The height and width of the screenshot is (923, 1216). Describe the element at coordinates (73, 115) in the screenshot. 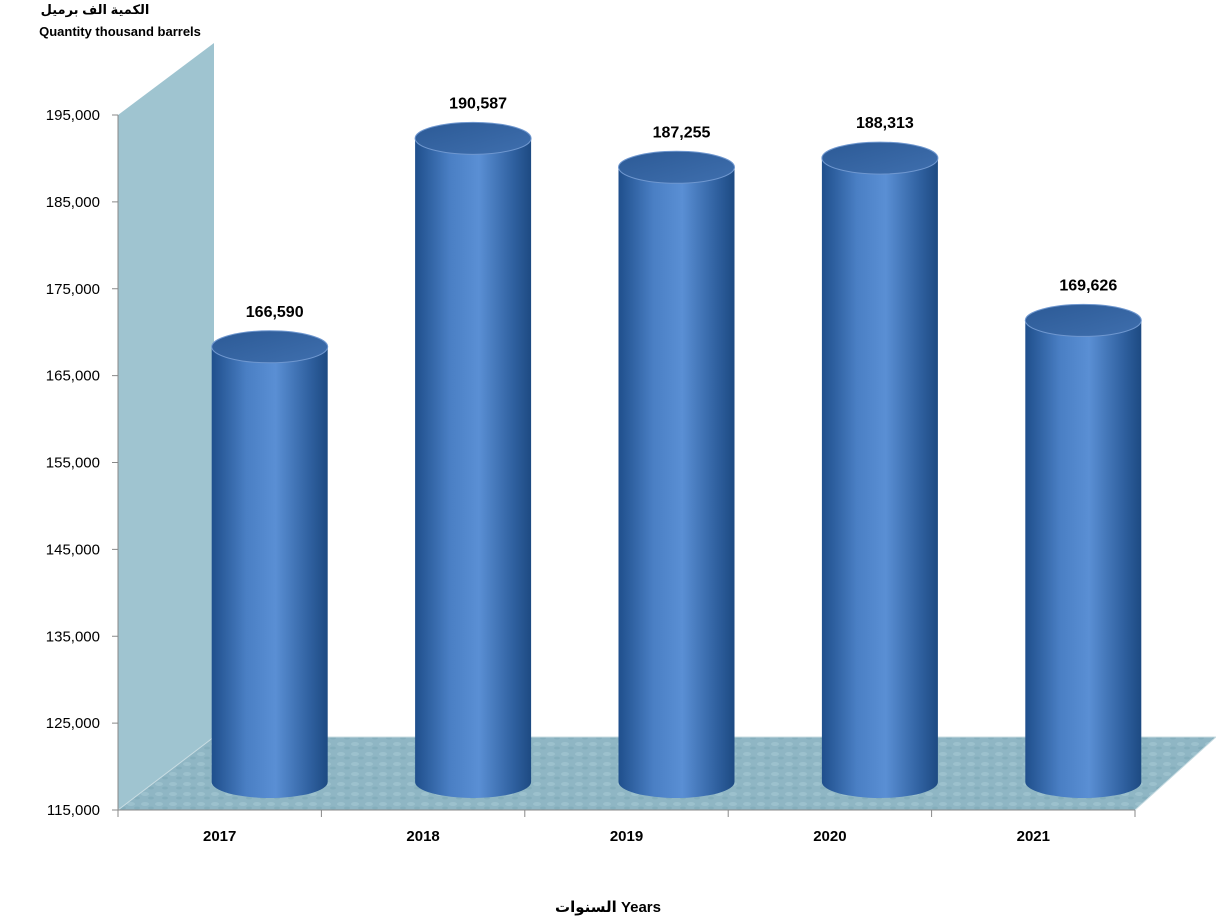

I see `y-tick-label: 195,000` at that location.